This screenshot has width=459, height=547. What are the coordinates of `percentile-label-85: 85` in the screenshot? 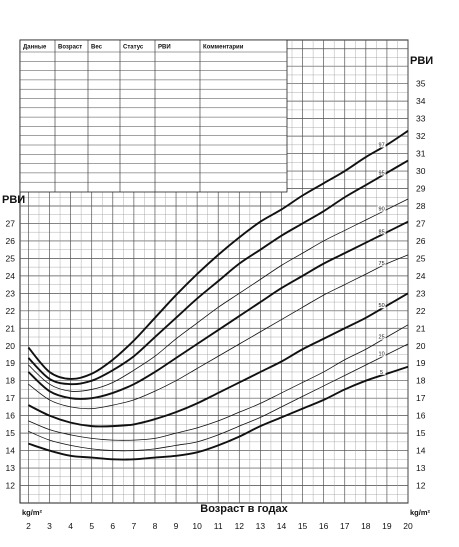 It's located at (382, 232).